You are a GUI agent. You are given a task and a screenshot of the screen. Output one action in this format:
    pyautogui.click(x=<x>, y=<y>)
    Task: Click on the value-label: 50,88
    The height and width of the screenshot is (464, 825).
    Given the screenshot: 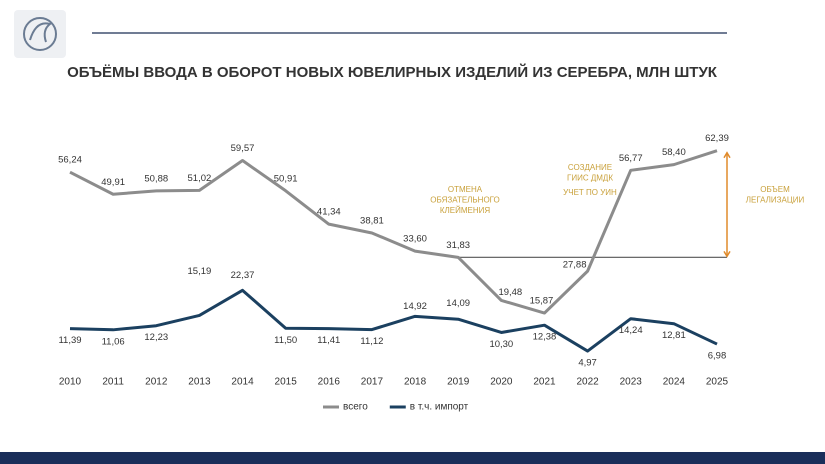 What is the action you would take?
    pyautogui.click(x=156, y=178)
    